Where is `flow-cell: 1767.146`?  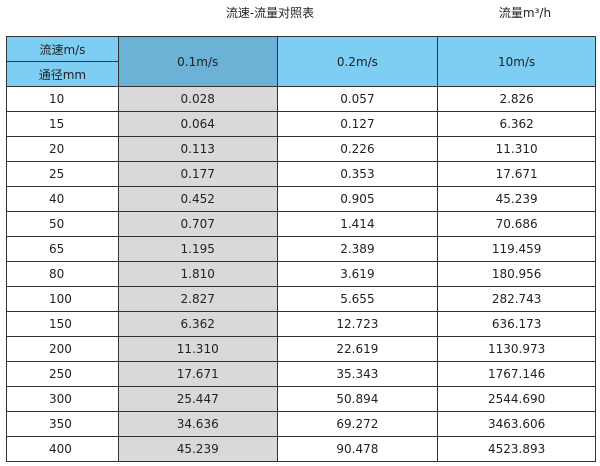
flow-cell: 1767.146 is located at coordinates (516, 374).